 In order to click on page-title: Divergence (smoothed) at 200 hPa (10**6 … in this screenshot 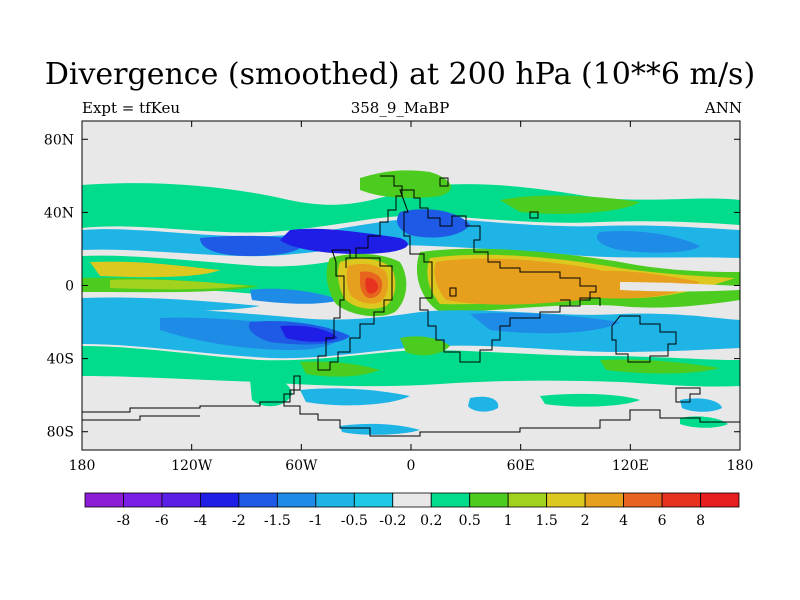, I will do `click(400, 74)`.